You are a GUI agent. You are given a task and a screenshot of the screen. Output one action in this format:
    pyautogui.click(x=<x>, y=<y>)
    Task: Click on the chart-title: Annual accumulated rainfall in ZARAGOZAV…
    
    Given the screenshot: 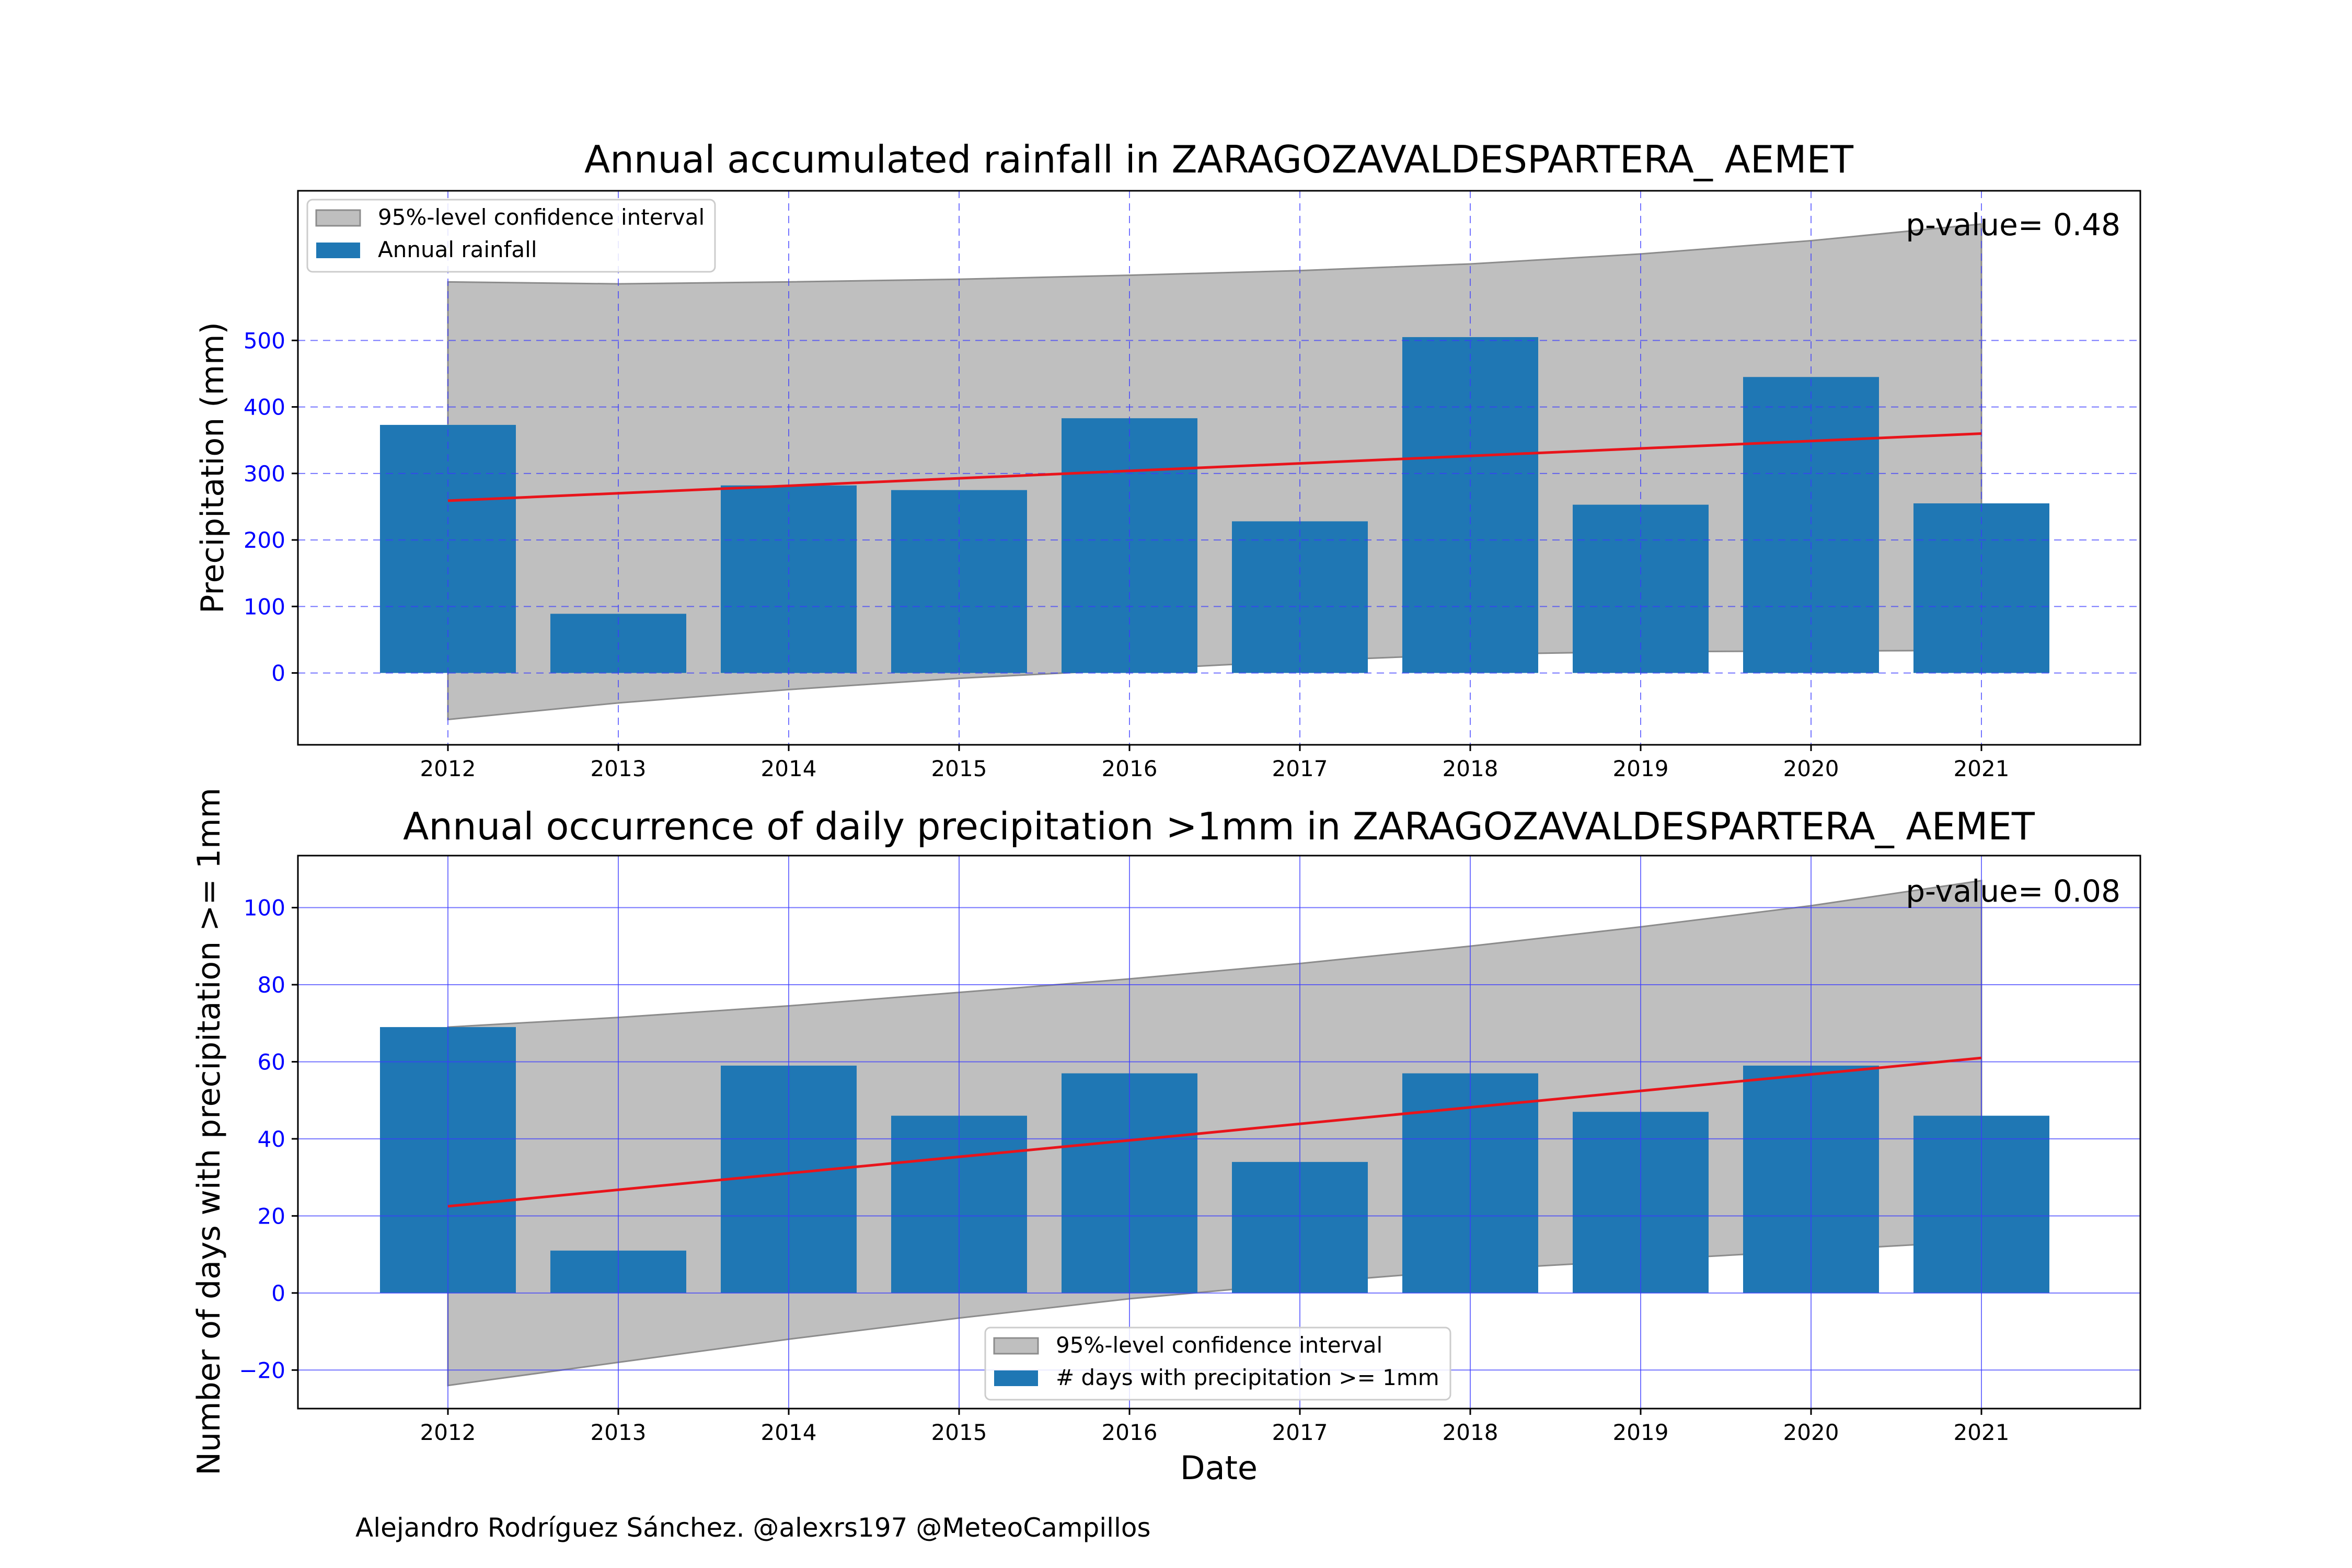 What is the action you would take?
    pyautogui.click(x=1219, y=159)
    